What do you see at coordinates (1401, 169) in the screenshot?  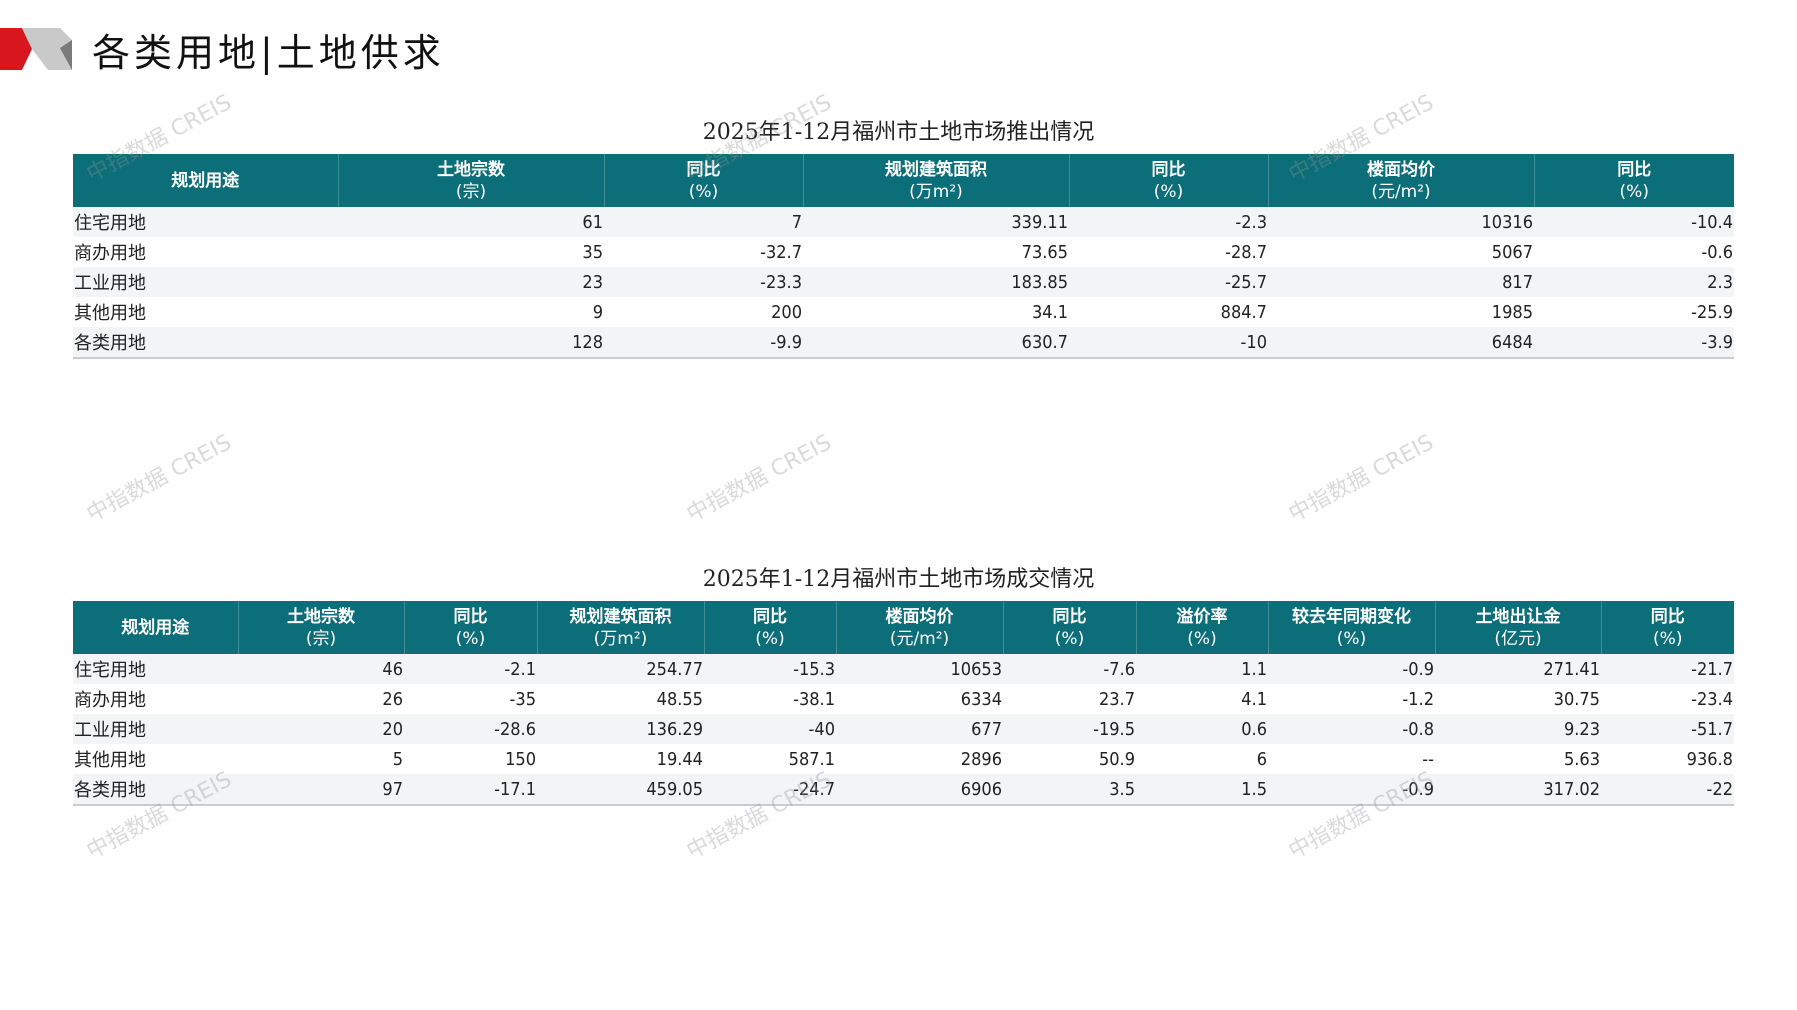 I see `column-label: 楼面均价` at bounding box center [1401, 169].